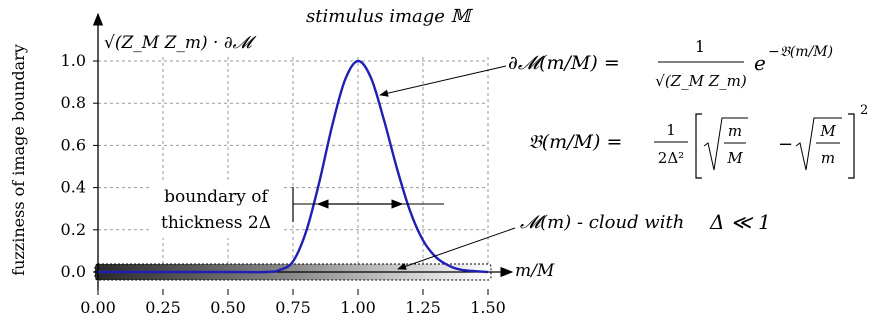 This screenshot has height=323, width=880. Describe the element at coordinates (390, 16) in the screenshot. I see `chart-title: stimulus image 𝕄` at that location.